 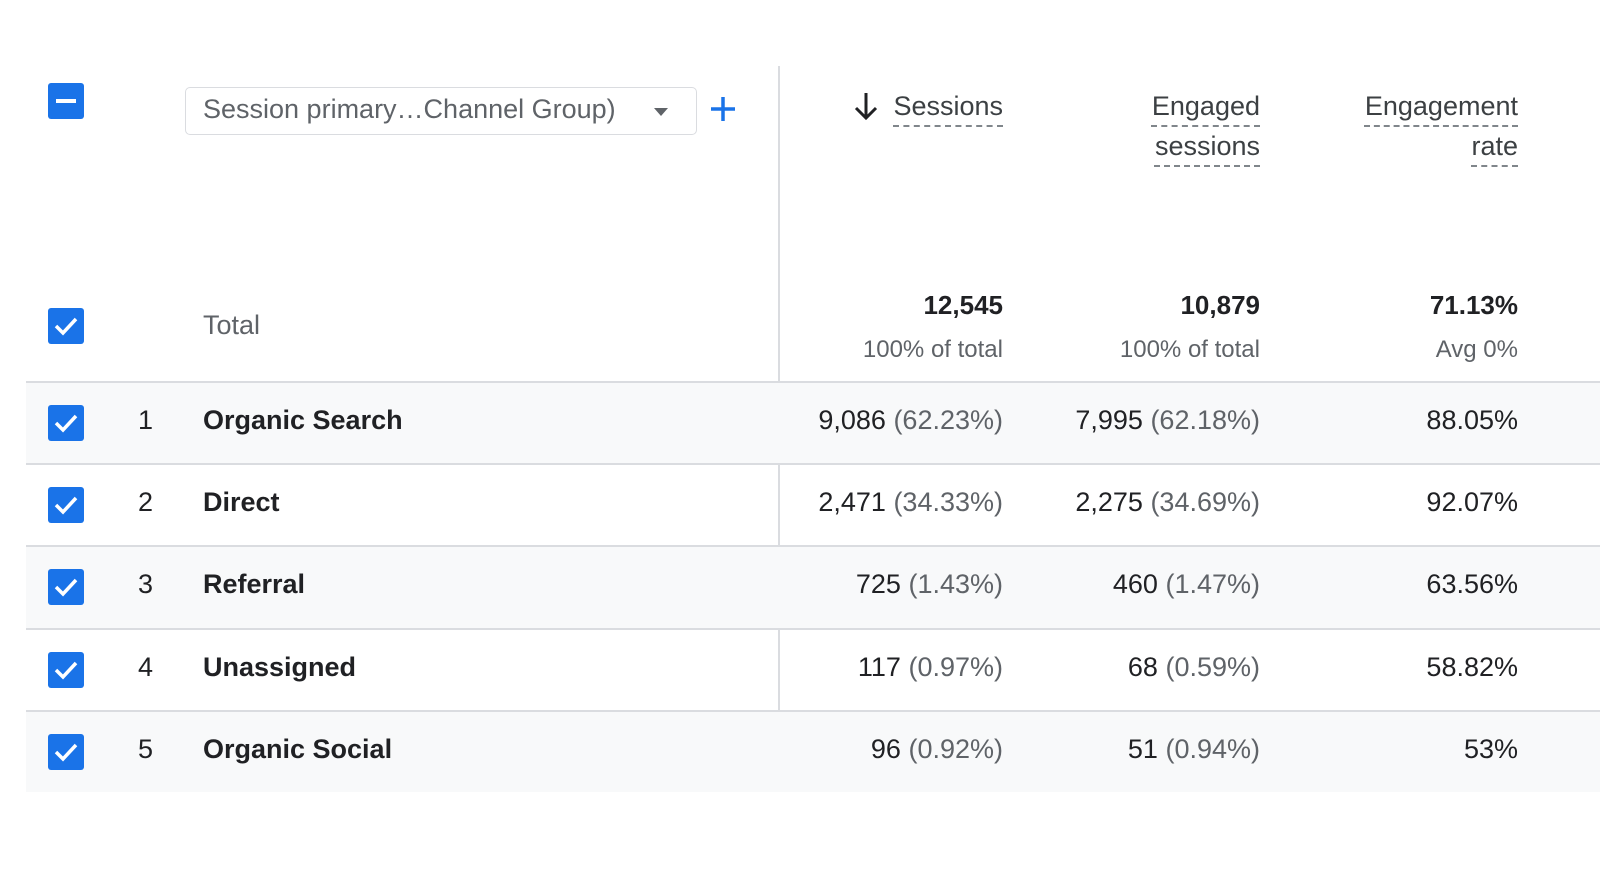 I want to click on metric-value: 68, so click(x=1142, y=666).